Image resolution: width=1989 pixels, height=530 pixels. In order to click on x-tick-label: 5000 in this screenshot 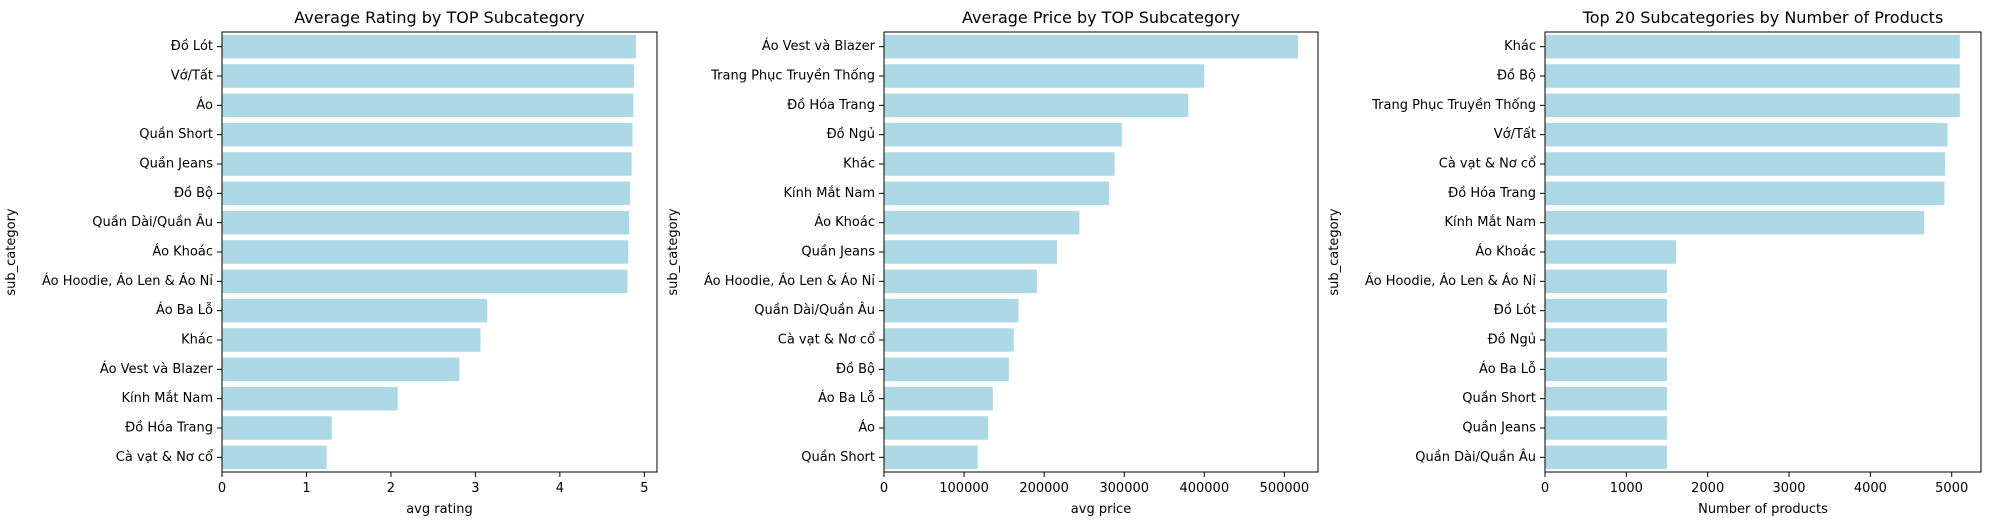, I will do `click(1951, 488)`.